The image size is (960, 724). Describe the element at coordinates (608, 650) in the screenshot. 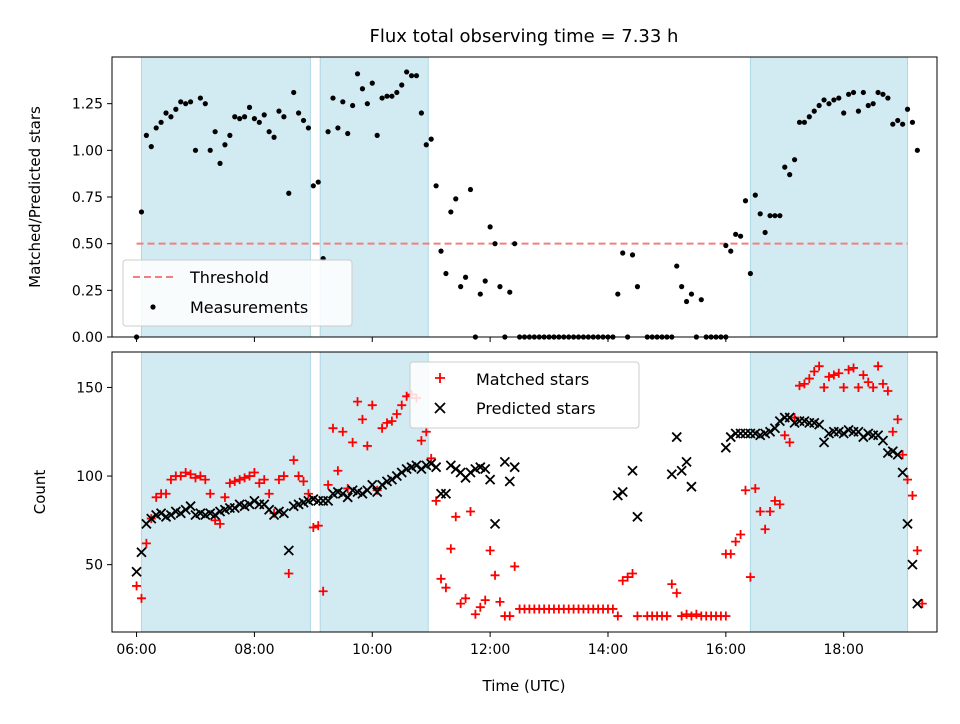

I see `x-tick-label: 14:00` at that location.